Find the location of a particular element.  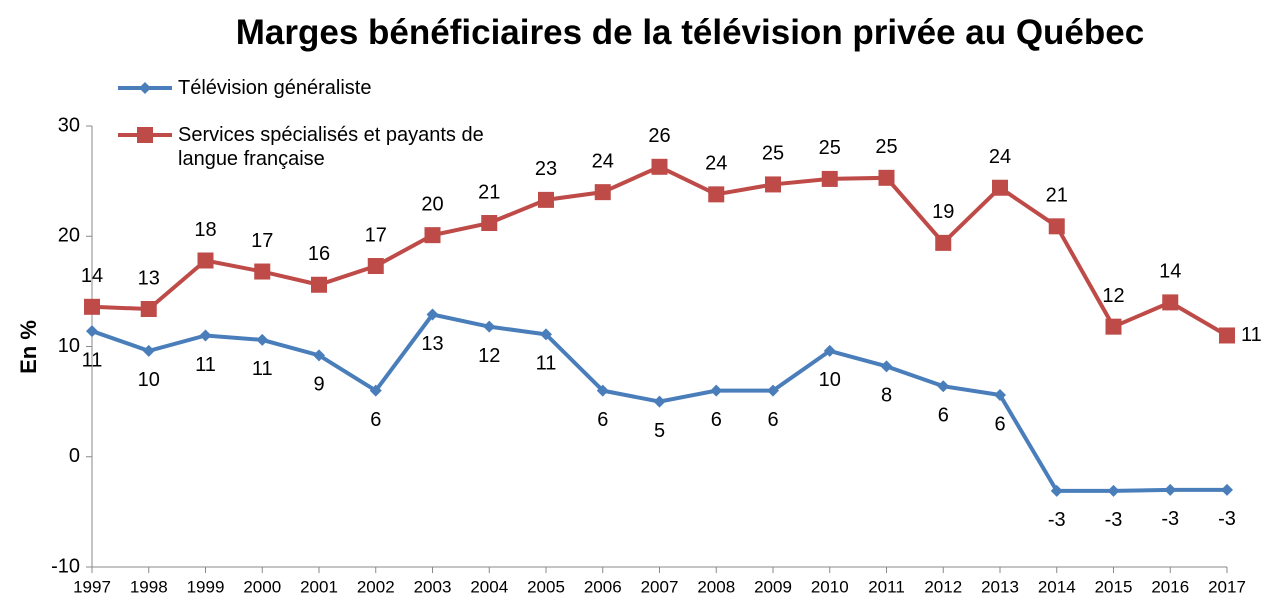

data-label: 26 is located at coordinates (659, 136).